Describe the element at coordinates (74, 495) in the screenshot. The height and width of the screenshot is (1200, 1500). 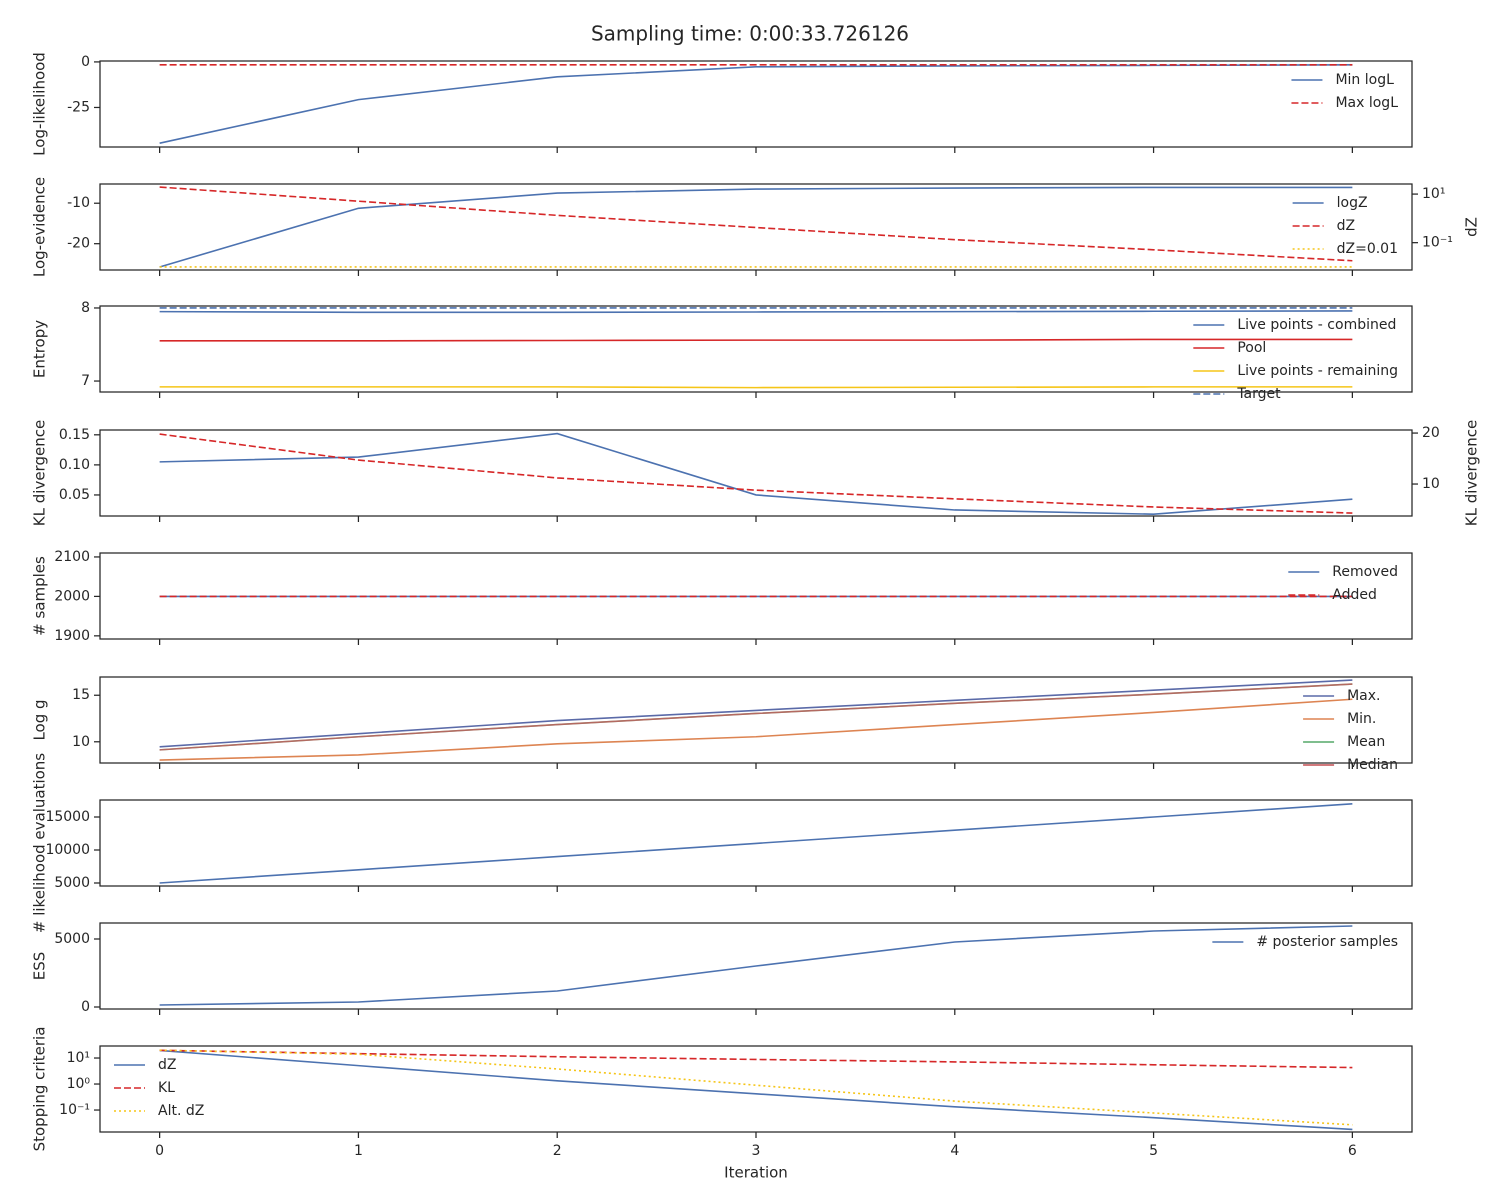
I see `y-tick-label: 0.05` at that location.